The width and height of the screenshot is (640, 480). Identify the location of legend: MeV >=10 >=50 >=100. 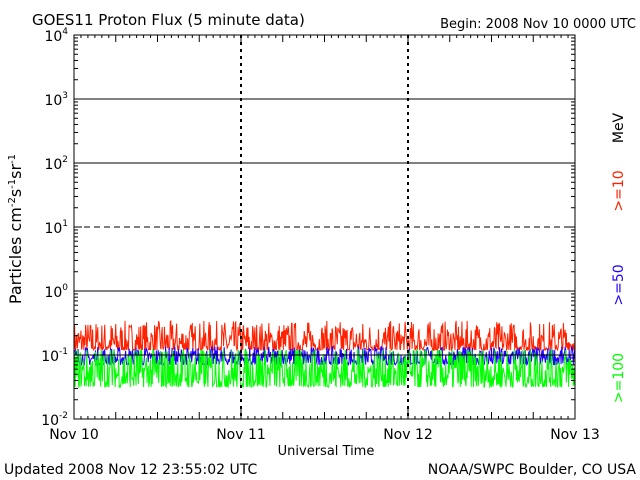
(619, 257).